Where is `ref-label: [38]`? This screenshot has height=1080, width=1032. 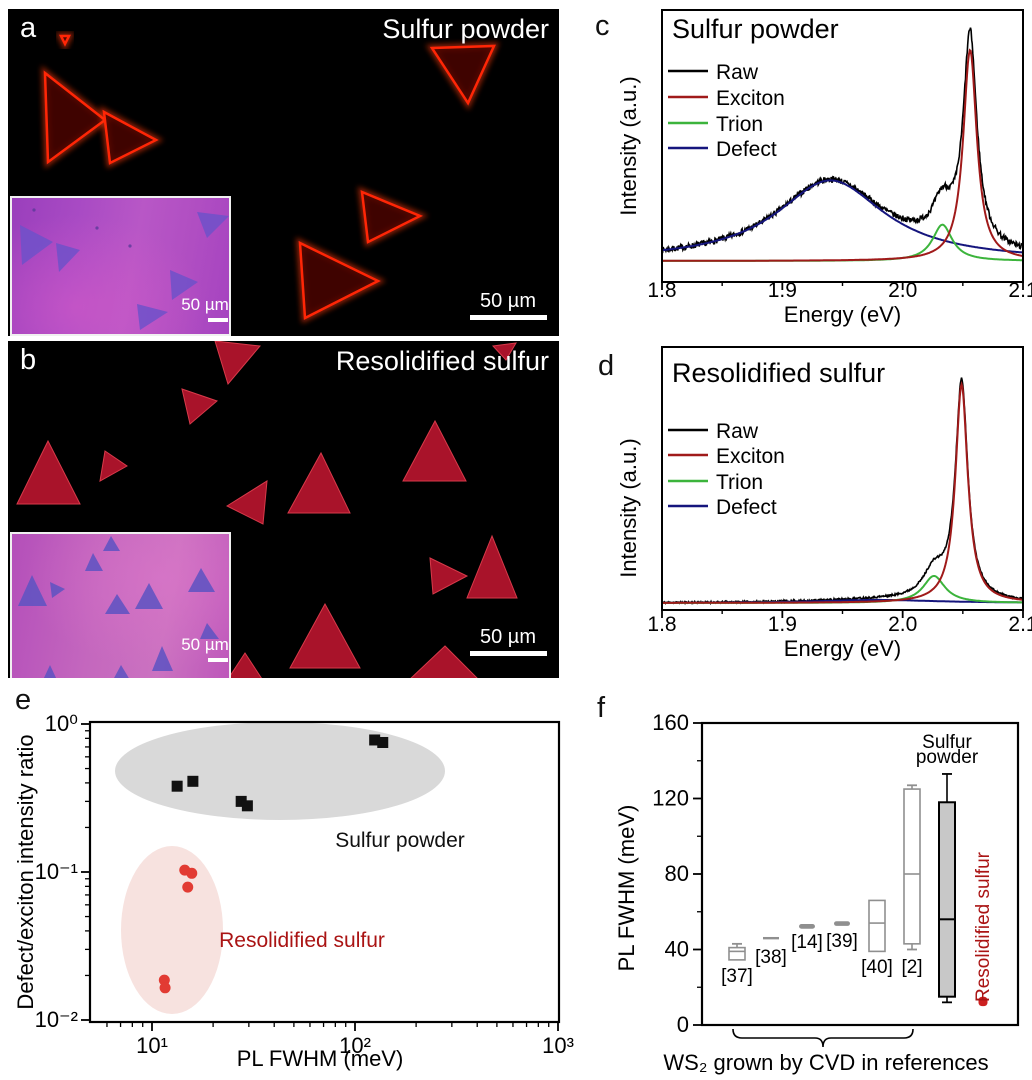 ref-label: [38] is located at coordinates (771, 957).